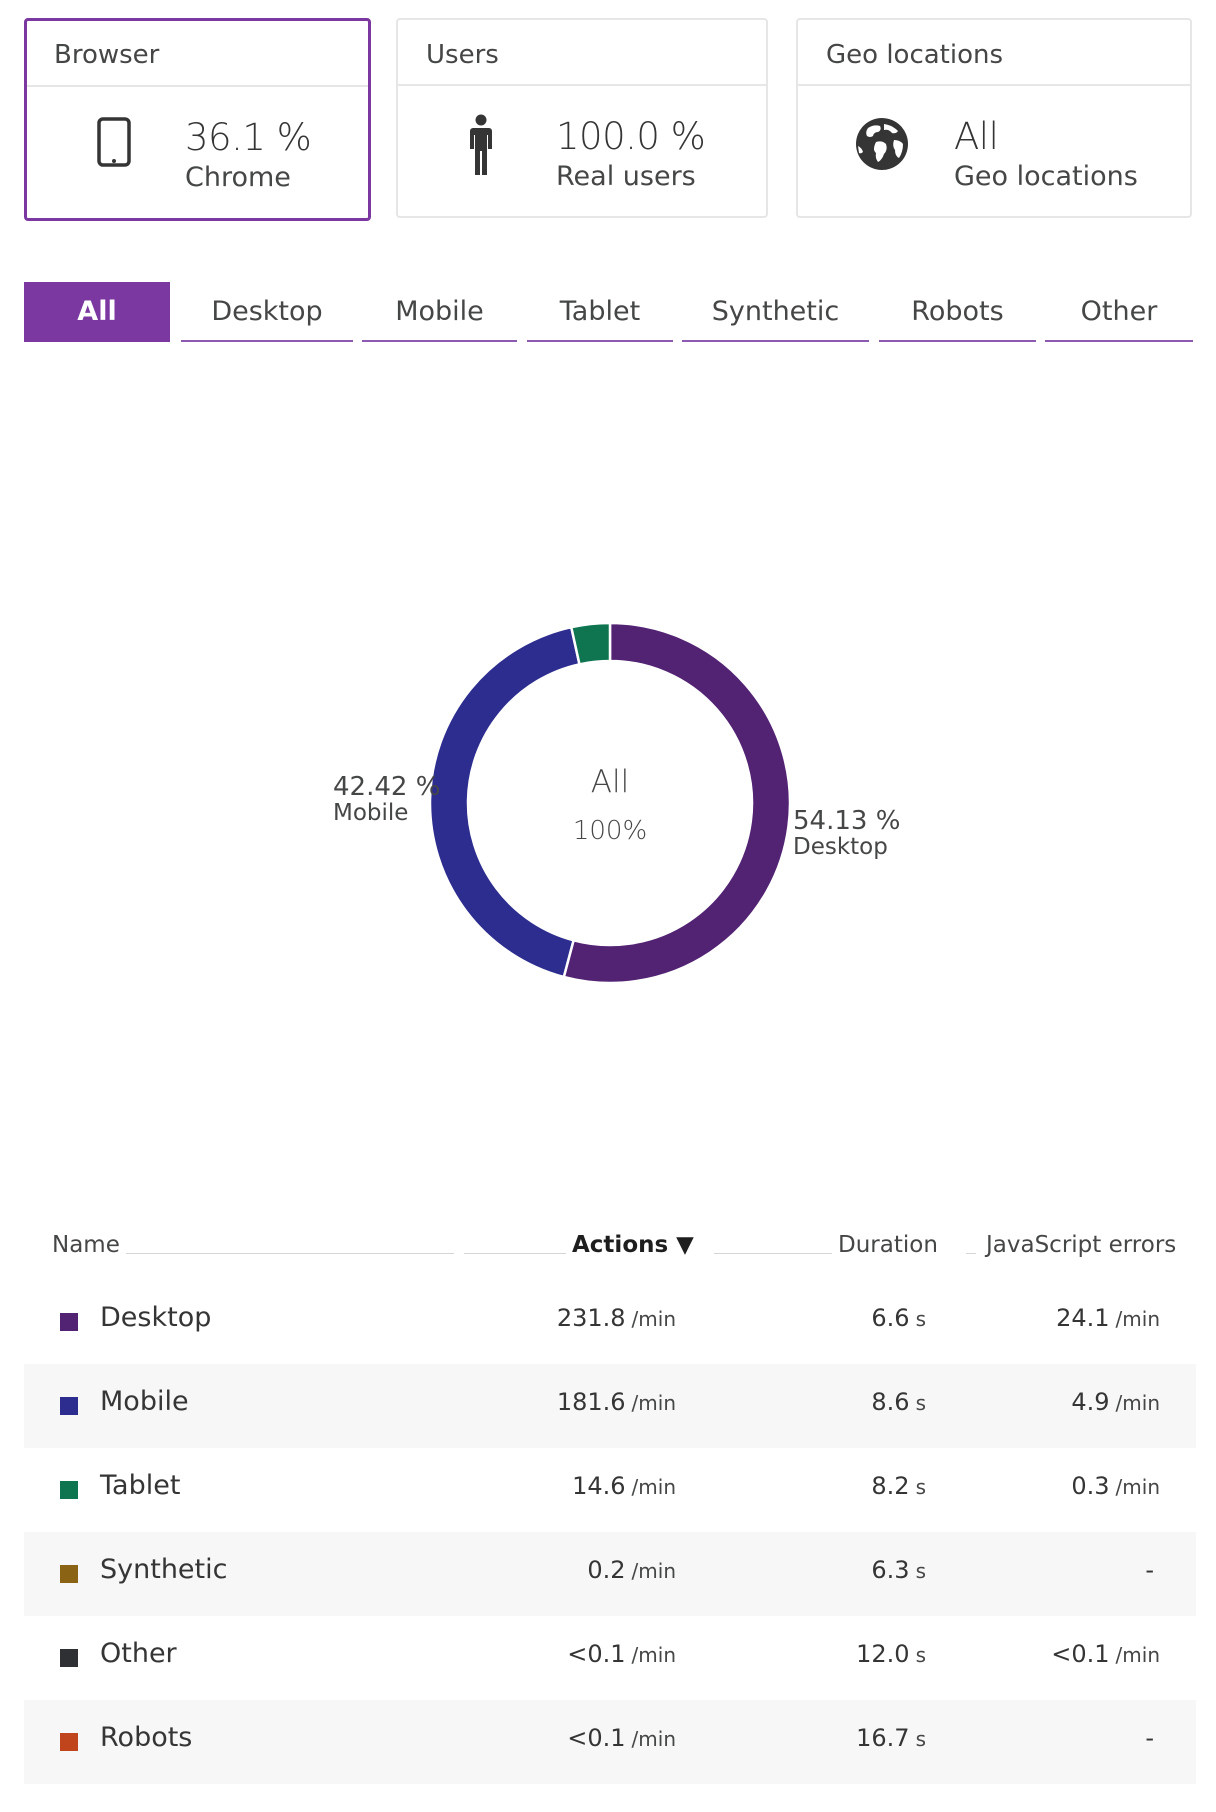 The width and height of the screenshot is (1216, 1812). Describe the element at coordinates (775, 312) in the screenshot. I see `tab-synthetic: Synthetic` at that location.